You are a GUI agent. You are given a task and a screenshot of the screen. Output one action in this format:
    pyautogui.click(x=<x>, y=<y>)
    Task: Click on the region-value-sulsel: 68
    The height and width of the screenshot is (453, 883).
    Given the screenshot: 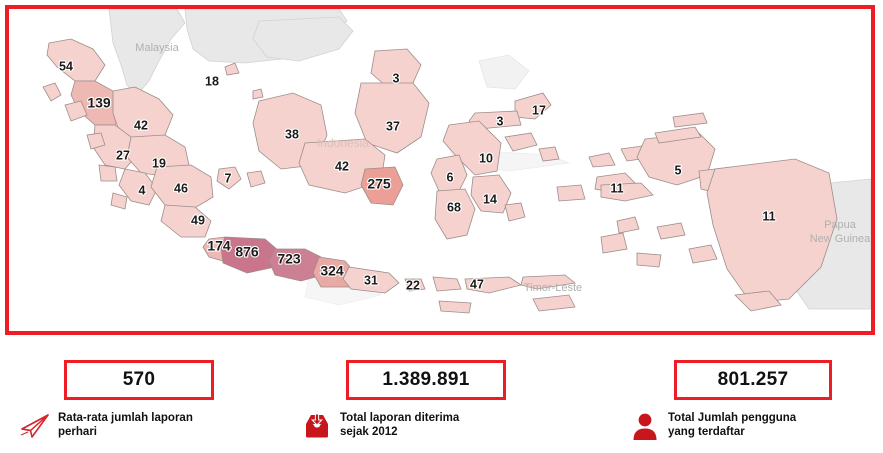 What is the action you would take?
    pyautogui.click(x=454, y=207)
    